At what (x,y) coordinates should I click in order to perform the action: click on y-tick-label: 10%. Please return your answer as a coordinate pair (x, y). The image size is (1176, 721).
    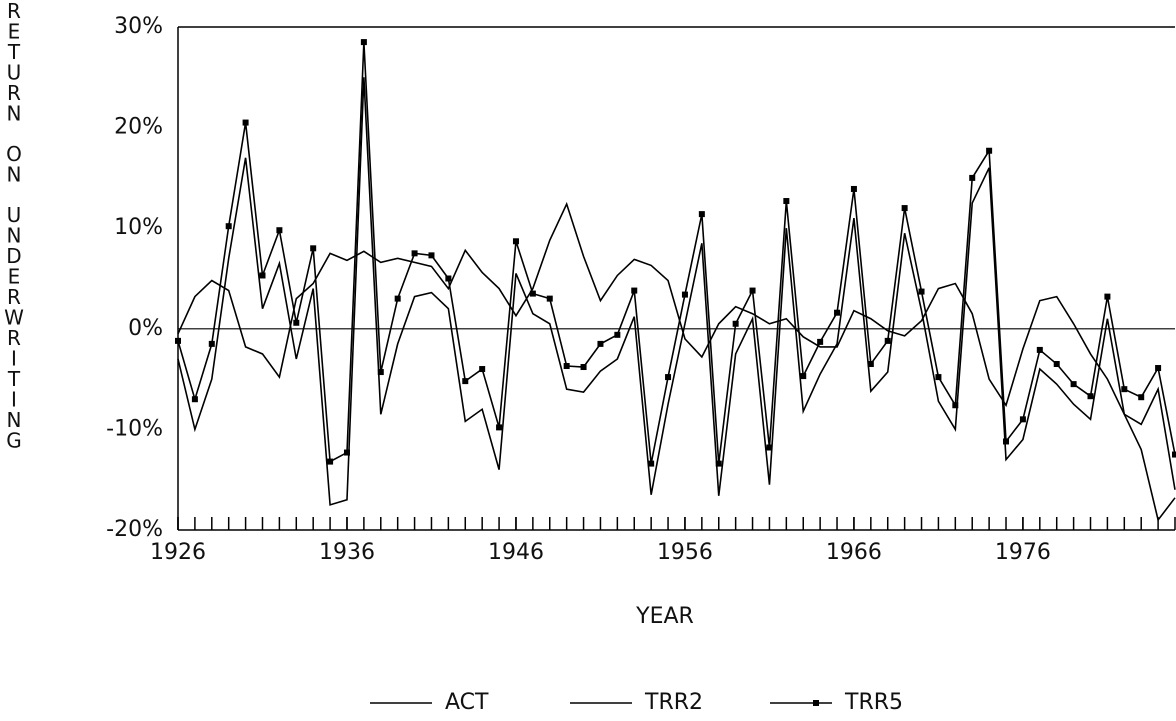
    Looking at the image, I should click on (138, 227).